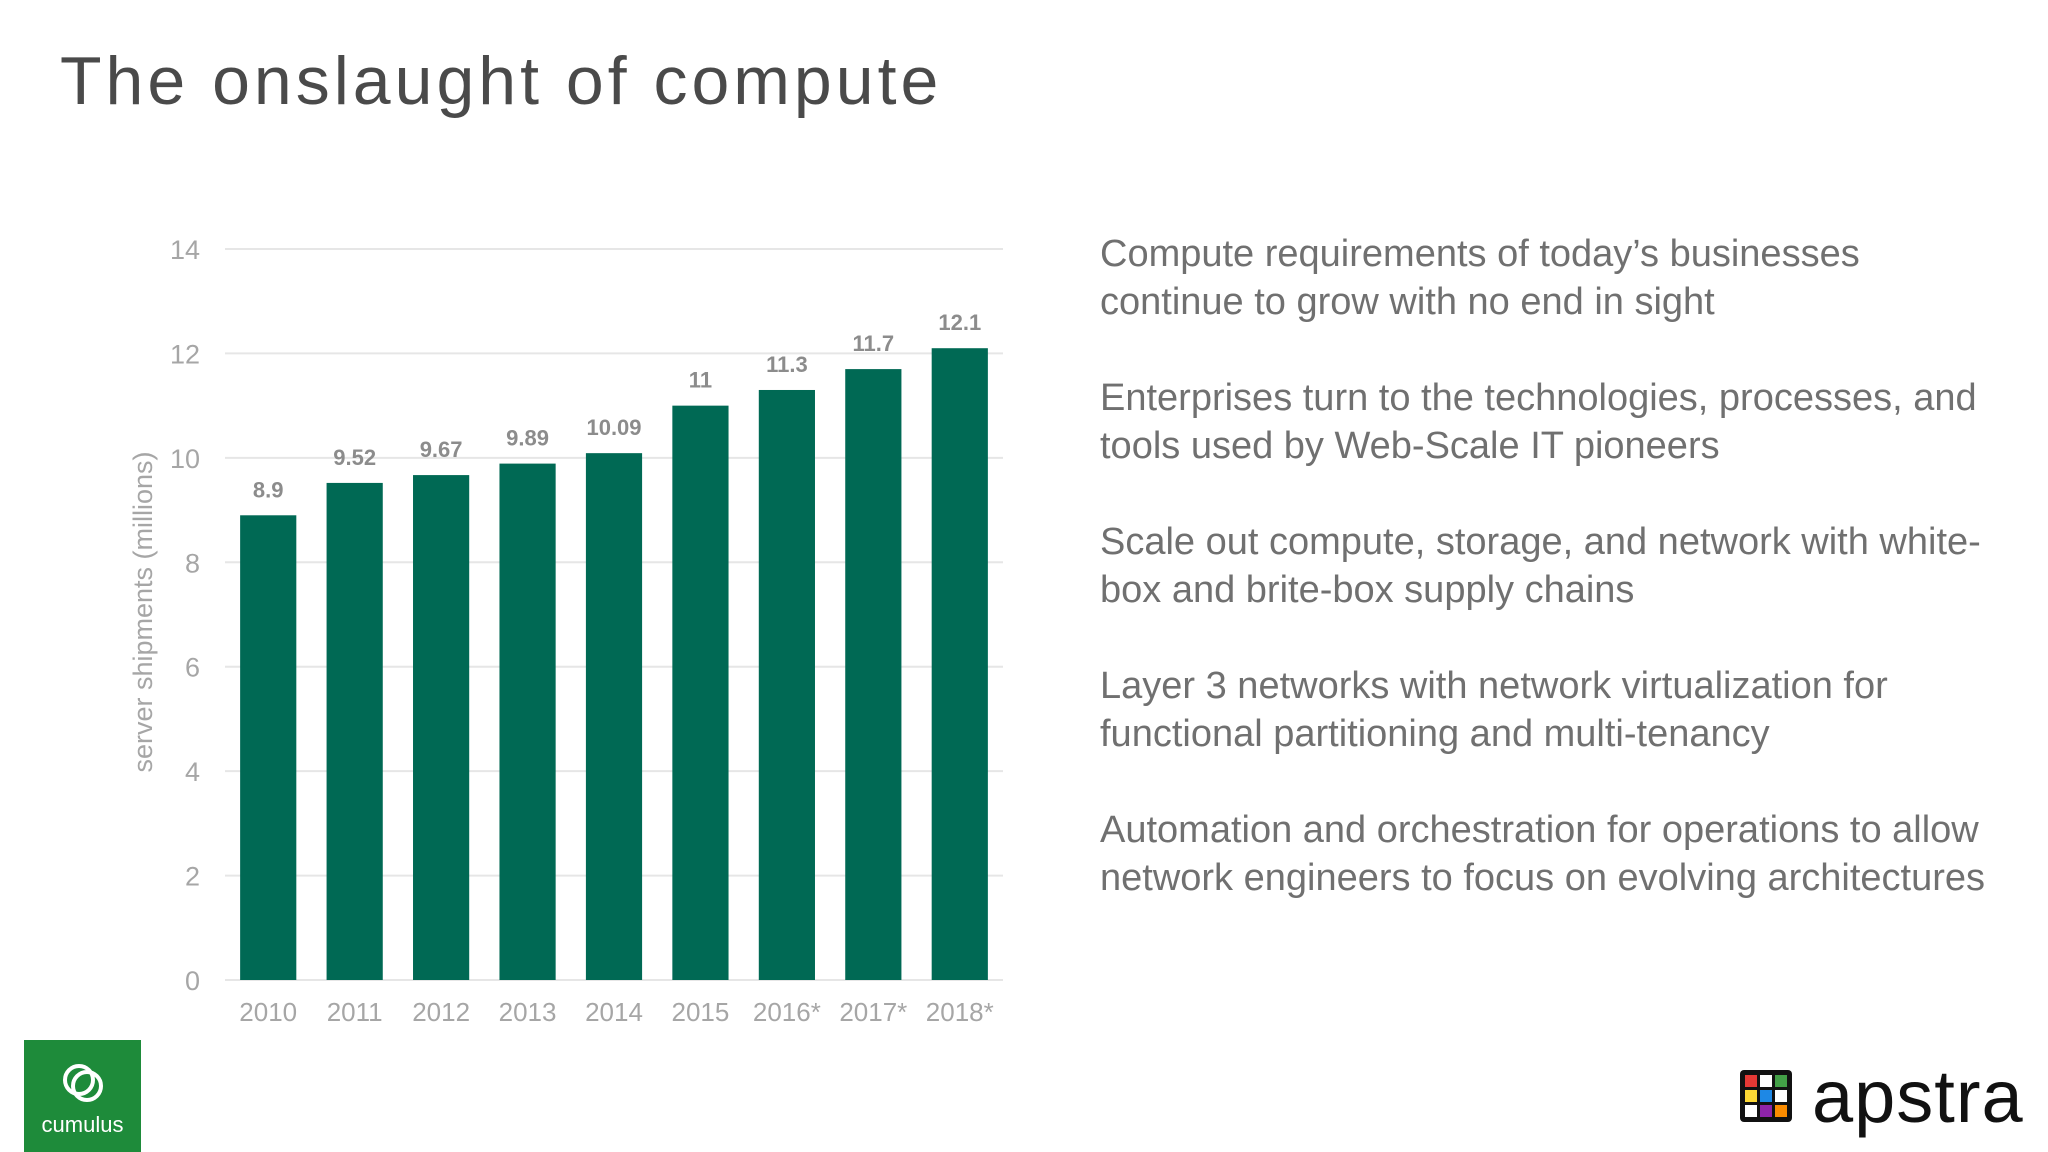 The height and width of the screenshot is (1152, 2048). I want to click on cumulus-wordmark: cumulus, so click(82, 1124).